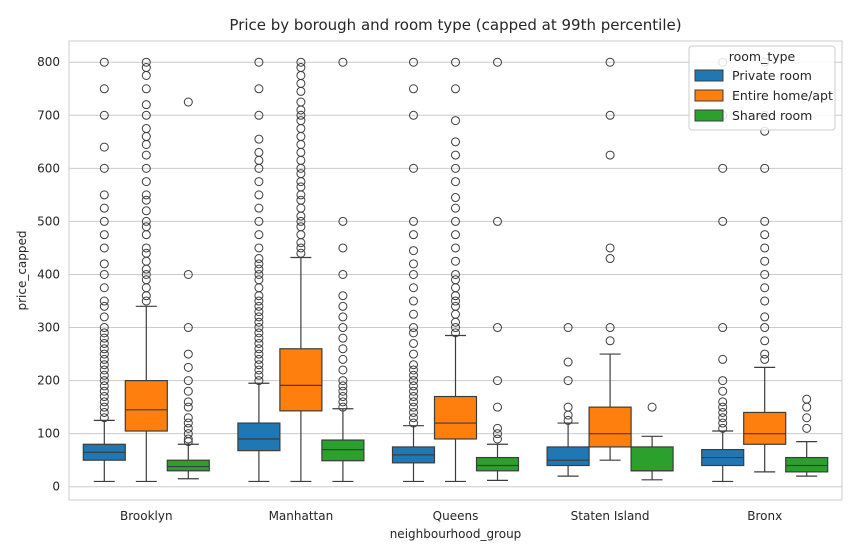 The image size is (858, 553). I want to click on legend-item-shared-room: Shared room, so click(753, 115).